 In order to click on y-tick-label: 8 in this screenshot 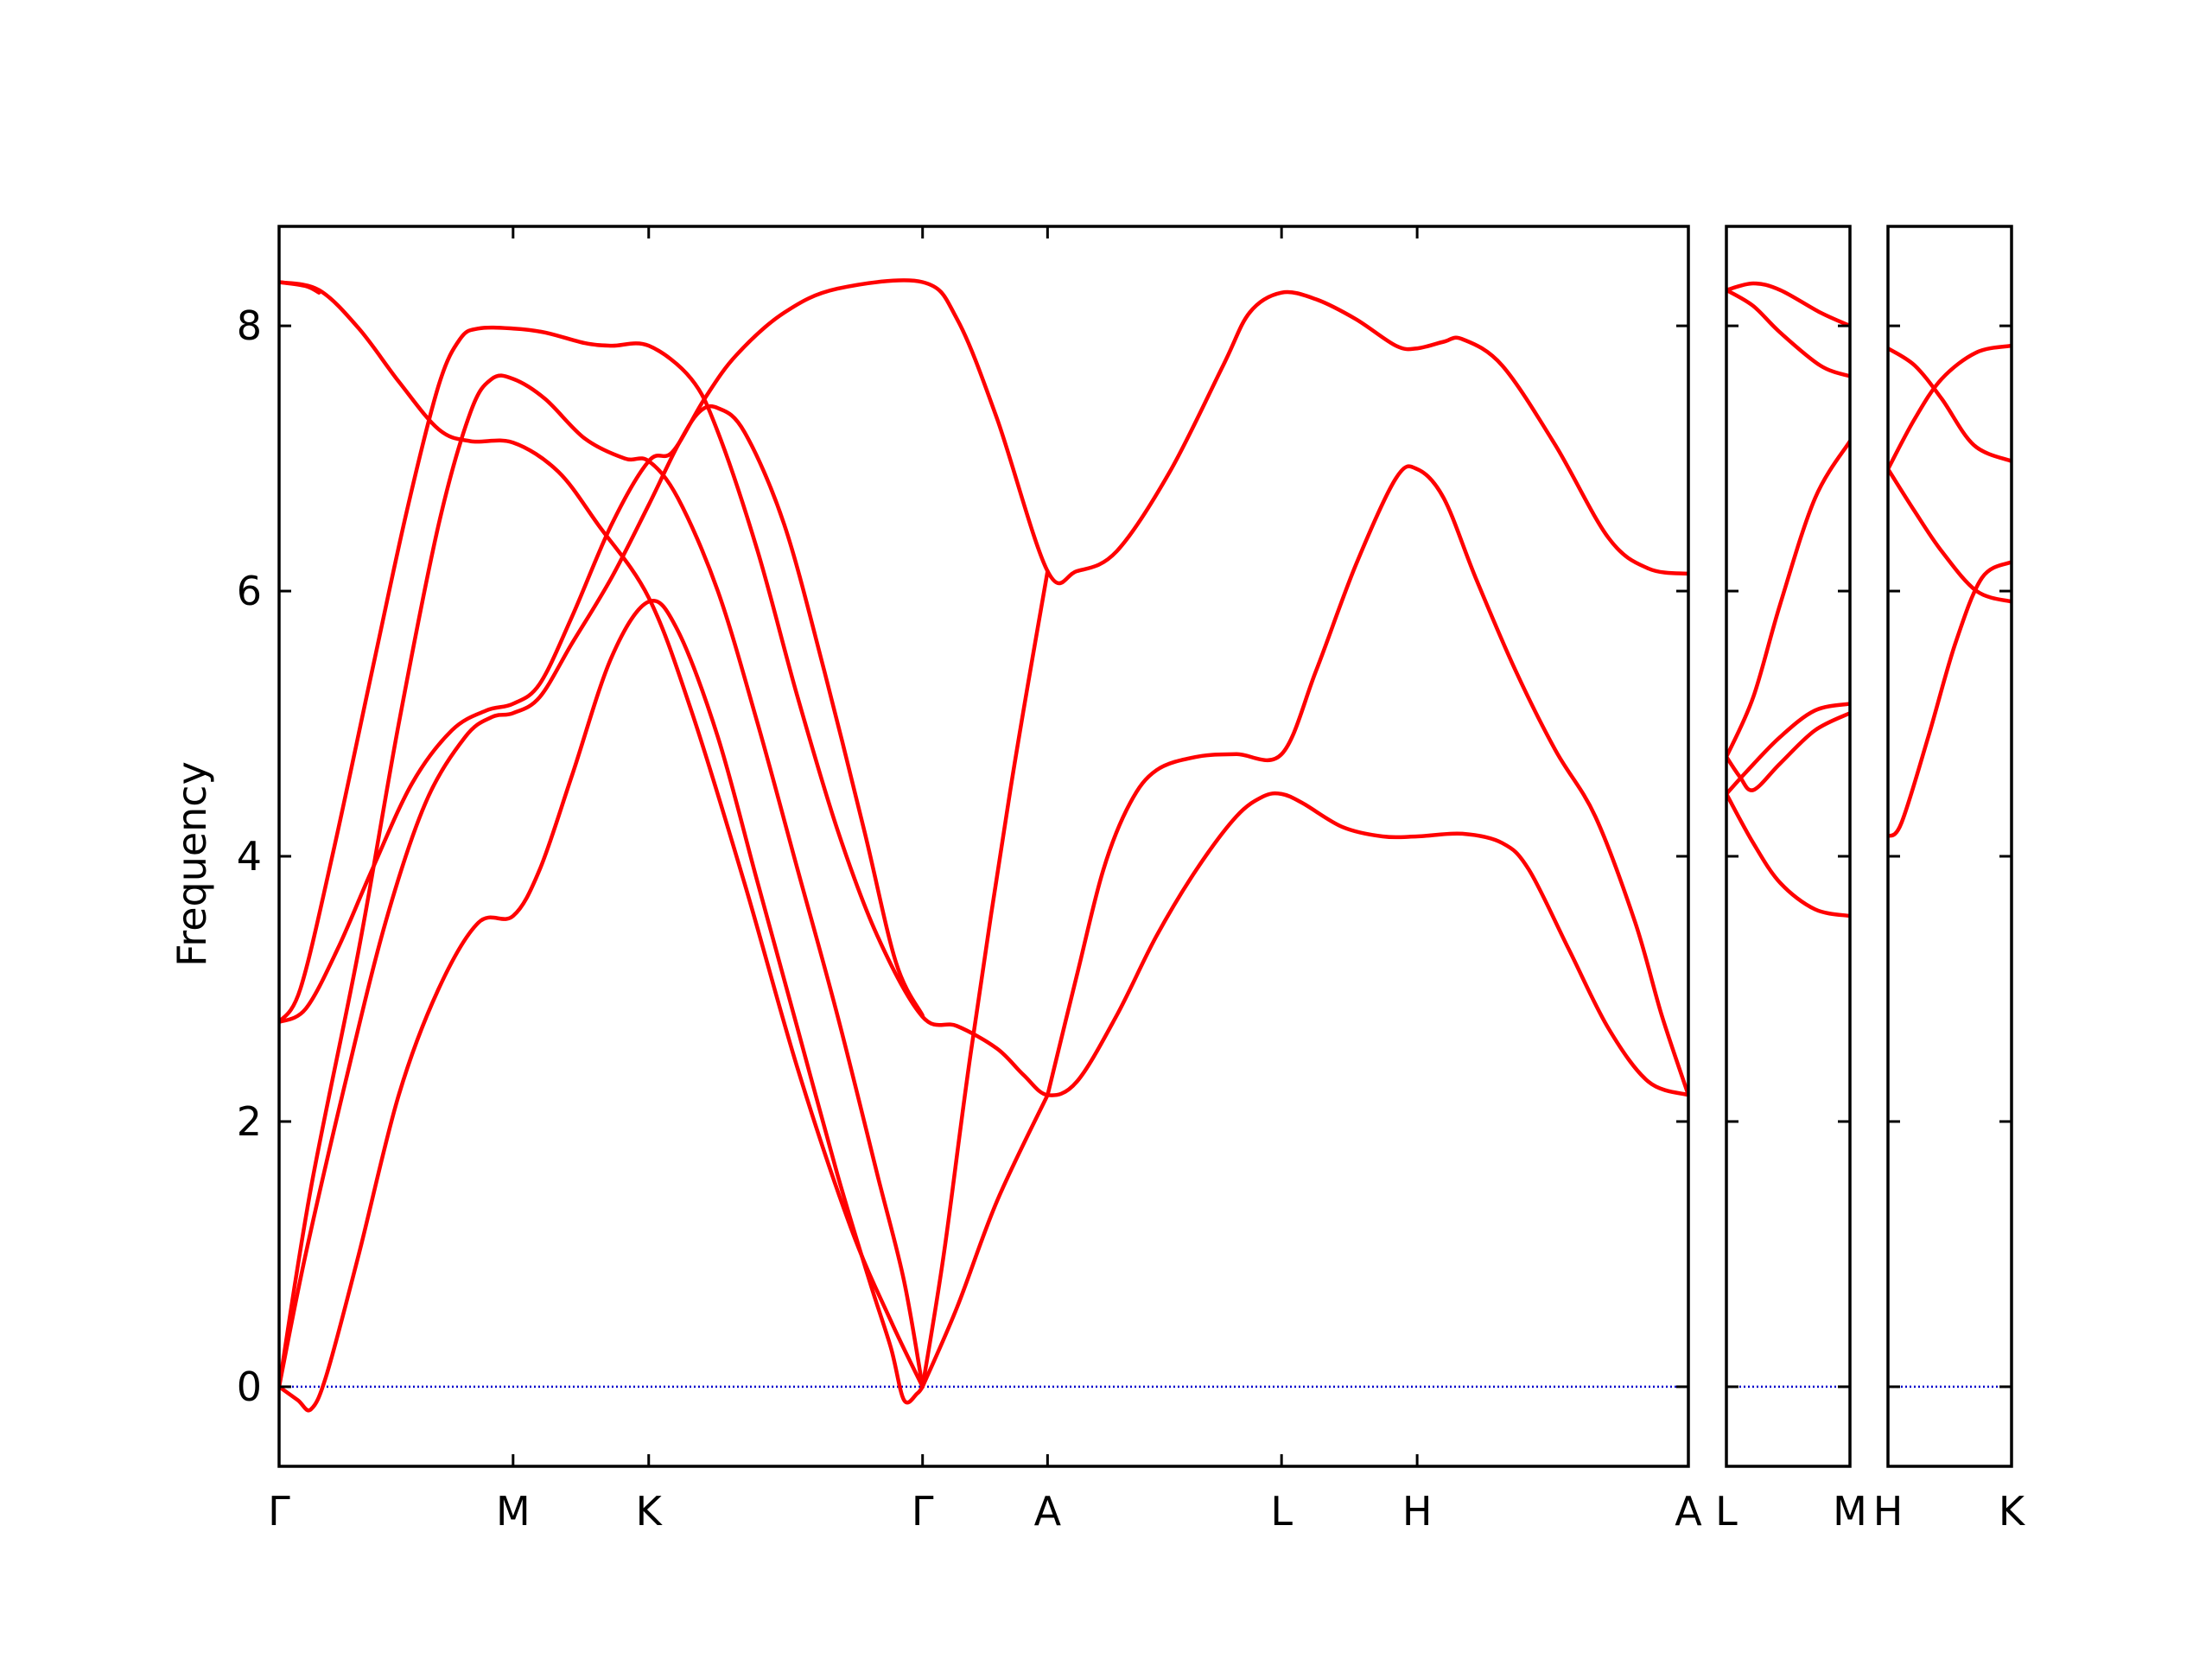, I will do `click(249, 325)`.